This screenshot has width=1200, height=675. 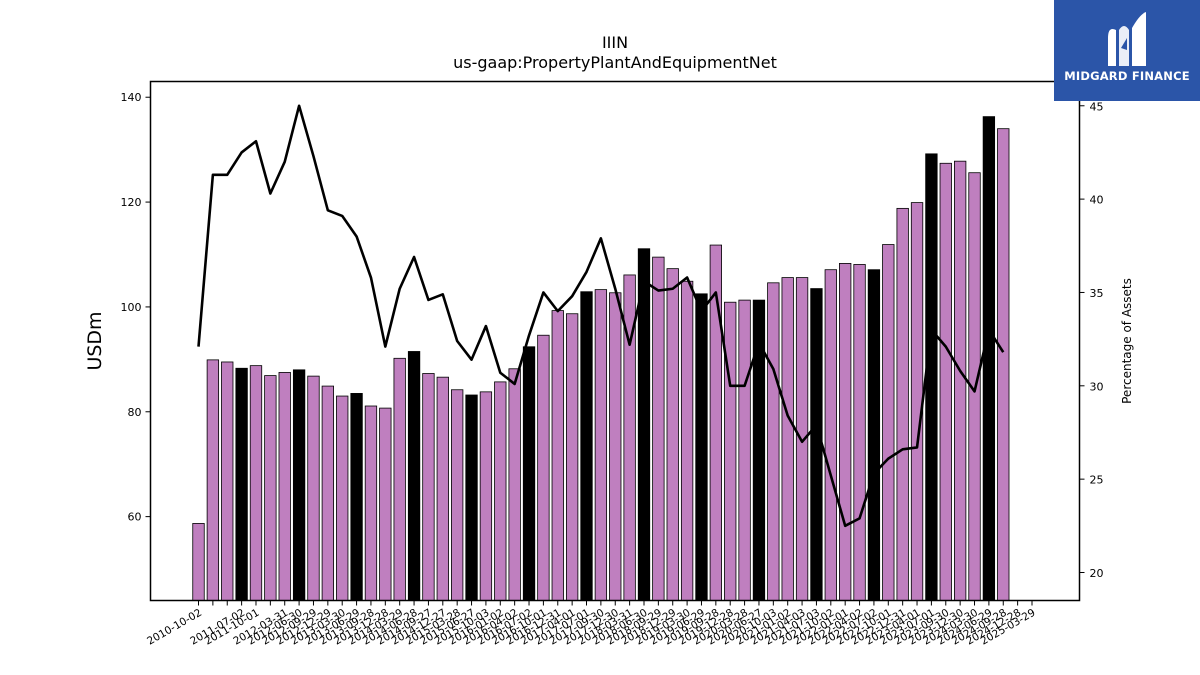 I want to click on logo-text: MIDGARD FINANCE, so click(x=1127, y=76).